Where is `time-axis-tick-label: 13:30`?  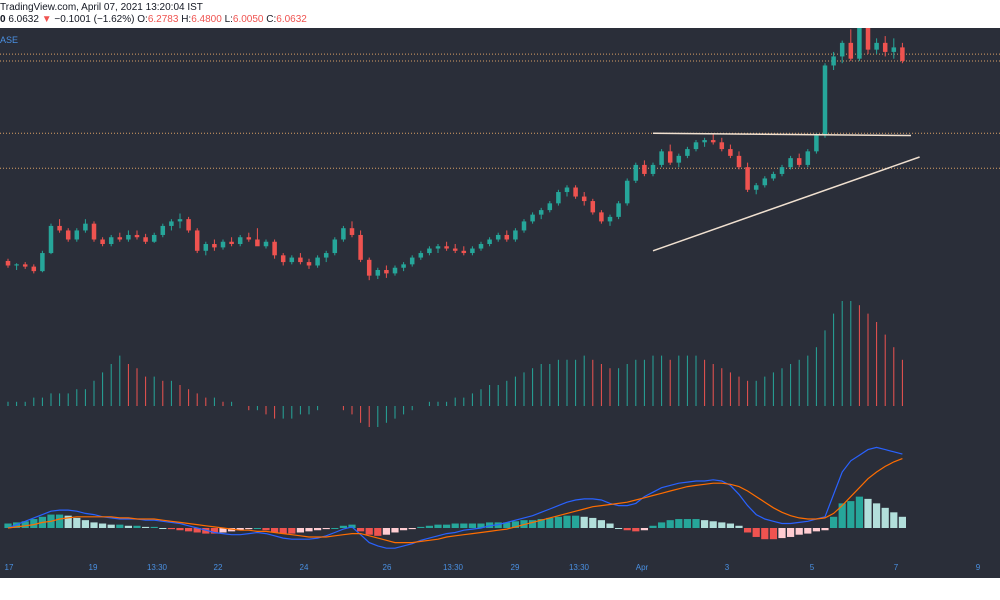 time-axis-tick-label: 13:30 is located at coordinates (579, 567).